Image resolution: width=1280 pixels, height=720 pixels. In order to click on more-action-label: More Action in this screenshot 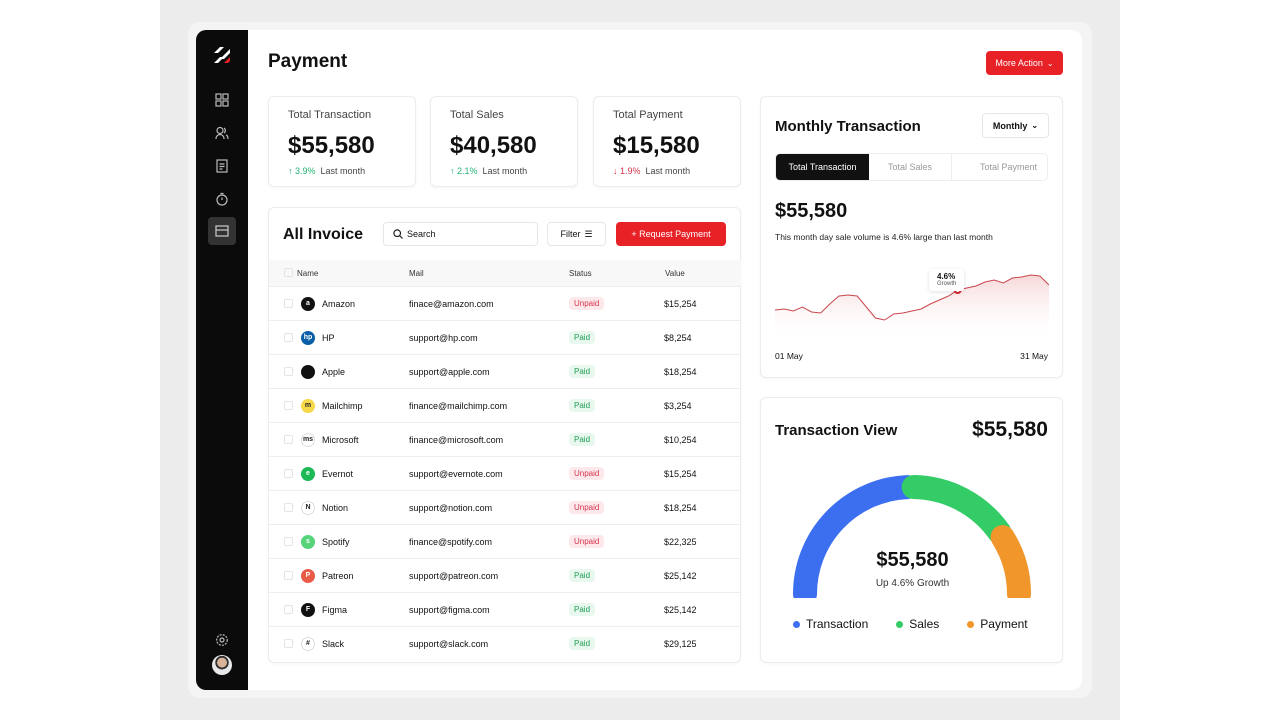, I will do `click(1019, 63)`.